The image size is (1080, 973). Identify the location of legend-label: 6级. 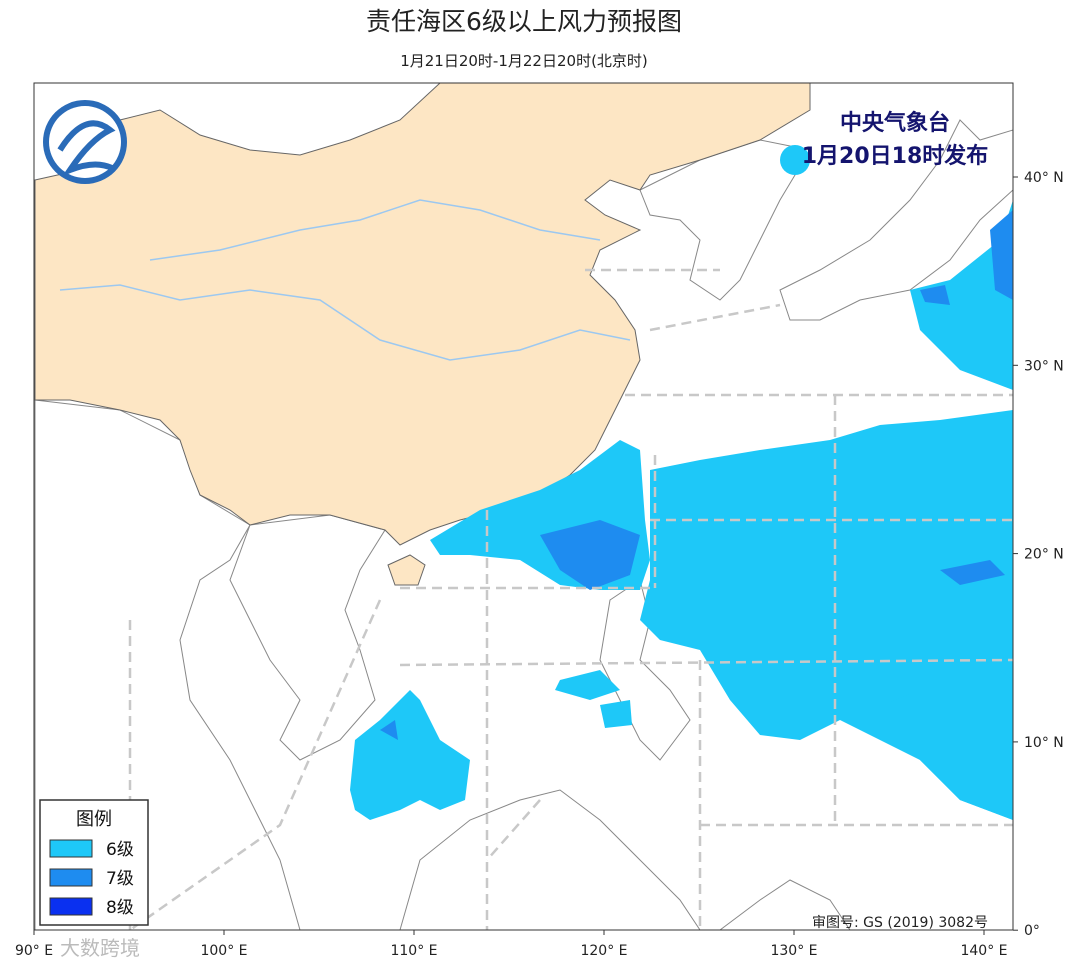
(120, 850).